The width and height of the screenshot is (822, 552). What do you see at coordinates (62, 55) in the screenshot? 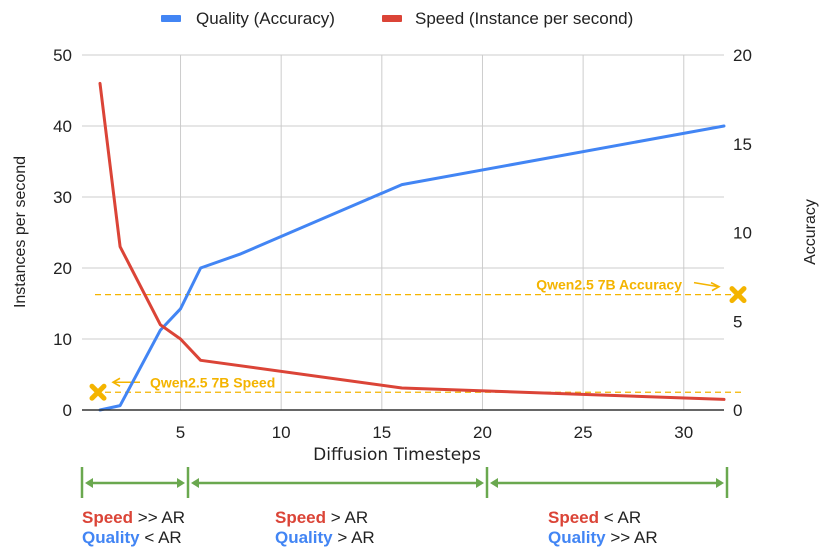
I see `y-left-tick-label: 50` at bounding box center [62, 55].